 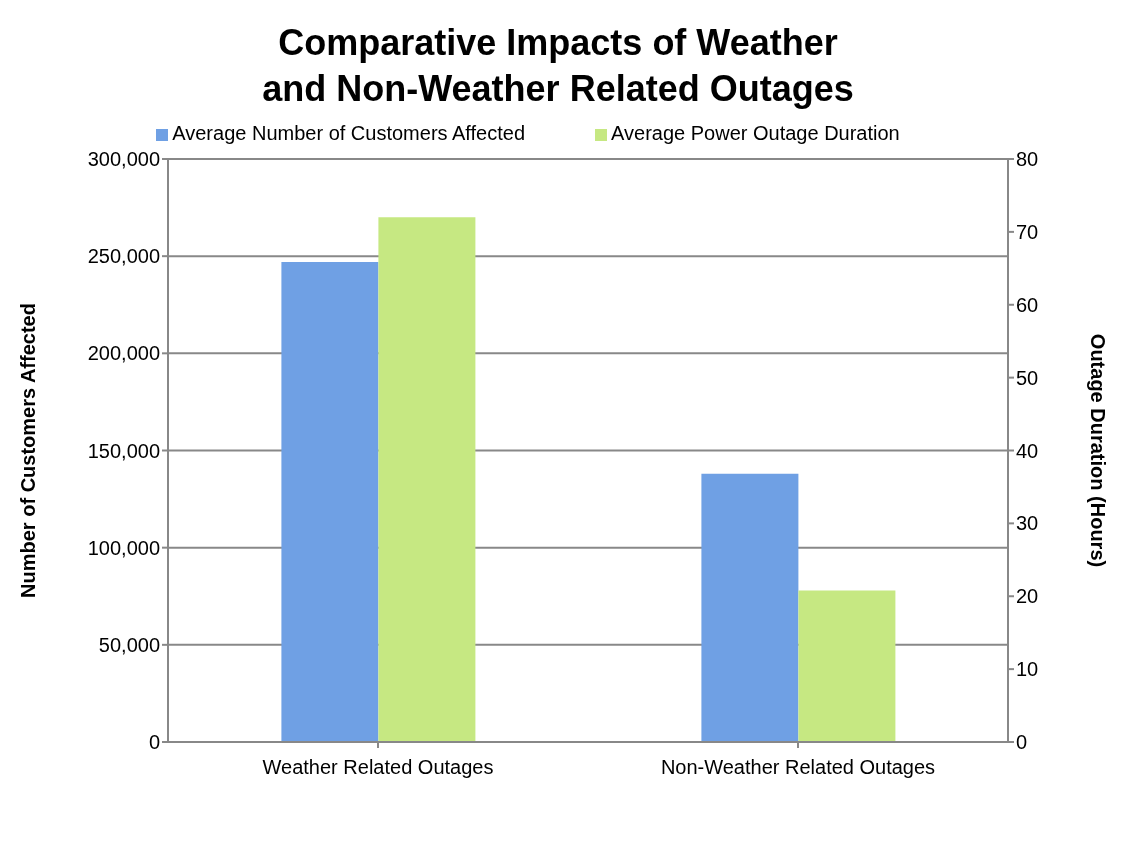 What do you see at coordinates (558, 66) in the screenshot?
I see `chart-title: Comparative Impacts of Weather and Non-Weather Related Outages` at bounding box center [558, 66].